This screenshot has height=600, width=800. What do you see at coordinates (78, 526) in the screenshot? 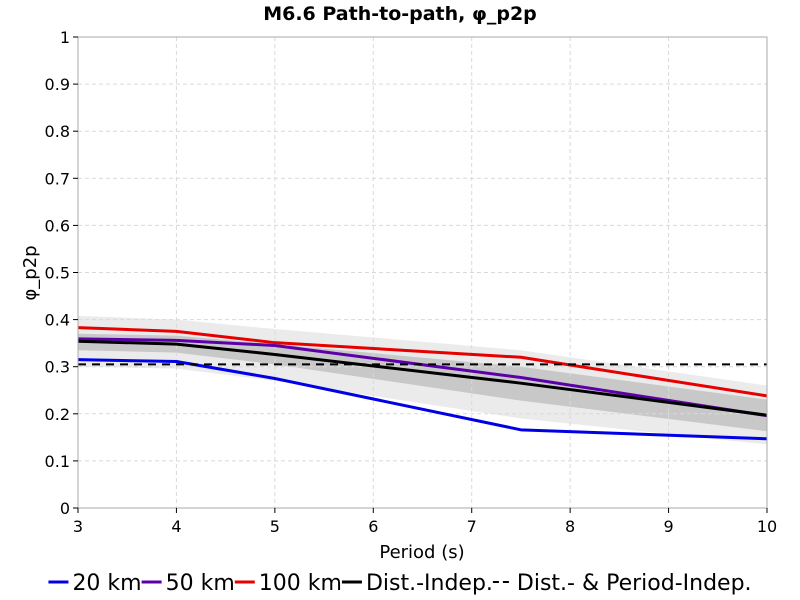
I see `x-tick-label-0: 3` at bounding box center [78, 526].